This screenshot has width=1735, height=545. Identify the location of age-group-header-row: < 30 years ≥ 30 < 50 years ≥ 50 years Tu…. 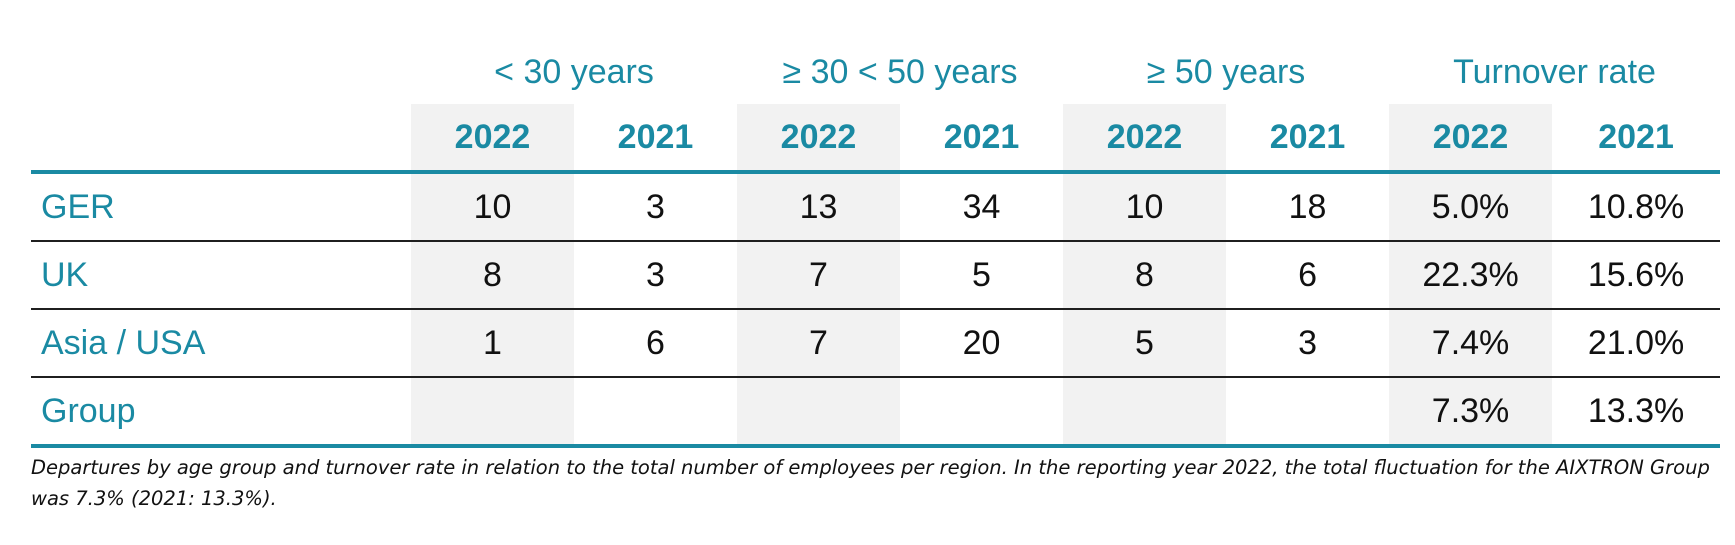
(875, 72).